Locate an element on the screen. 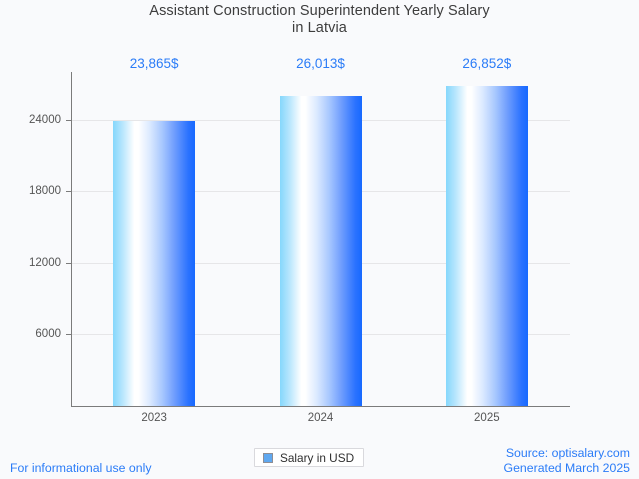 The image size is (639, 479). disclaimer-text: For informational use only is located at coordinates (81, 468).